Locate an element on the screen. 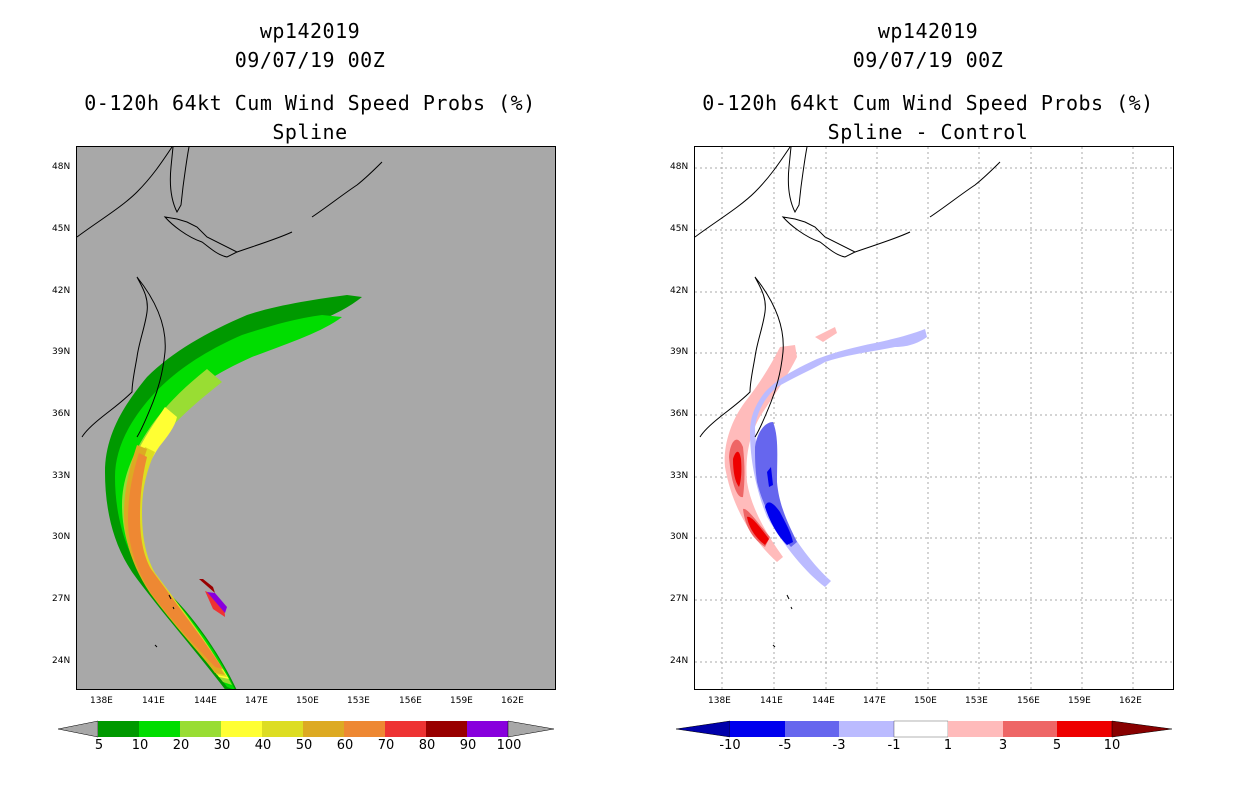 The width and height of the screenshot is (1236, 800). right-title-method: Spline - Control is located at coordinates (928, 132).